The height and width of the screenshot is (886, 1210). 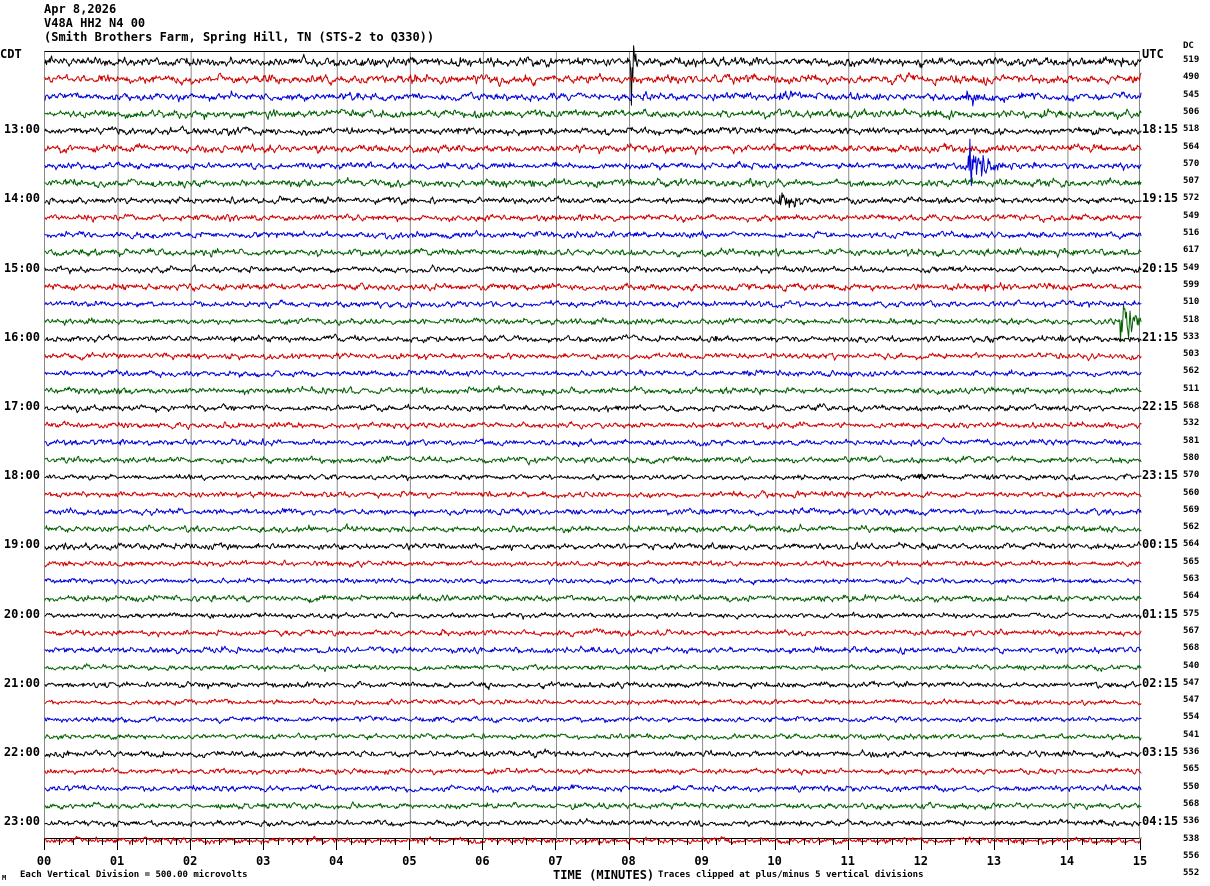 I want to click on right-time-label: 01:15, so click(x=1160, y=613).